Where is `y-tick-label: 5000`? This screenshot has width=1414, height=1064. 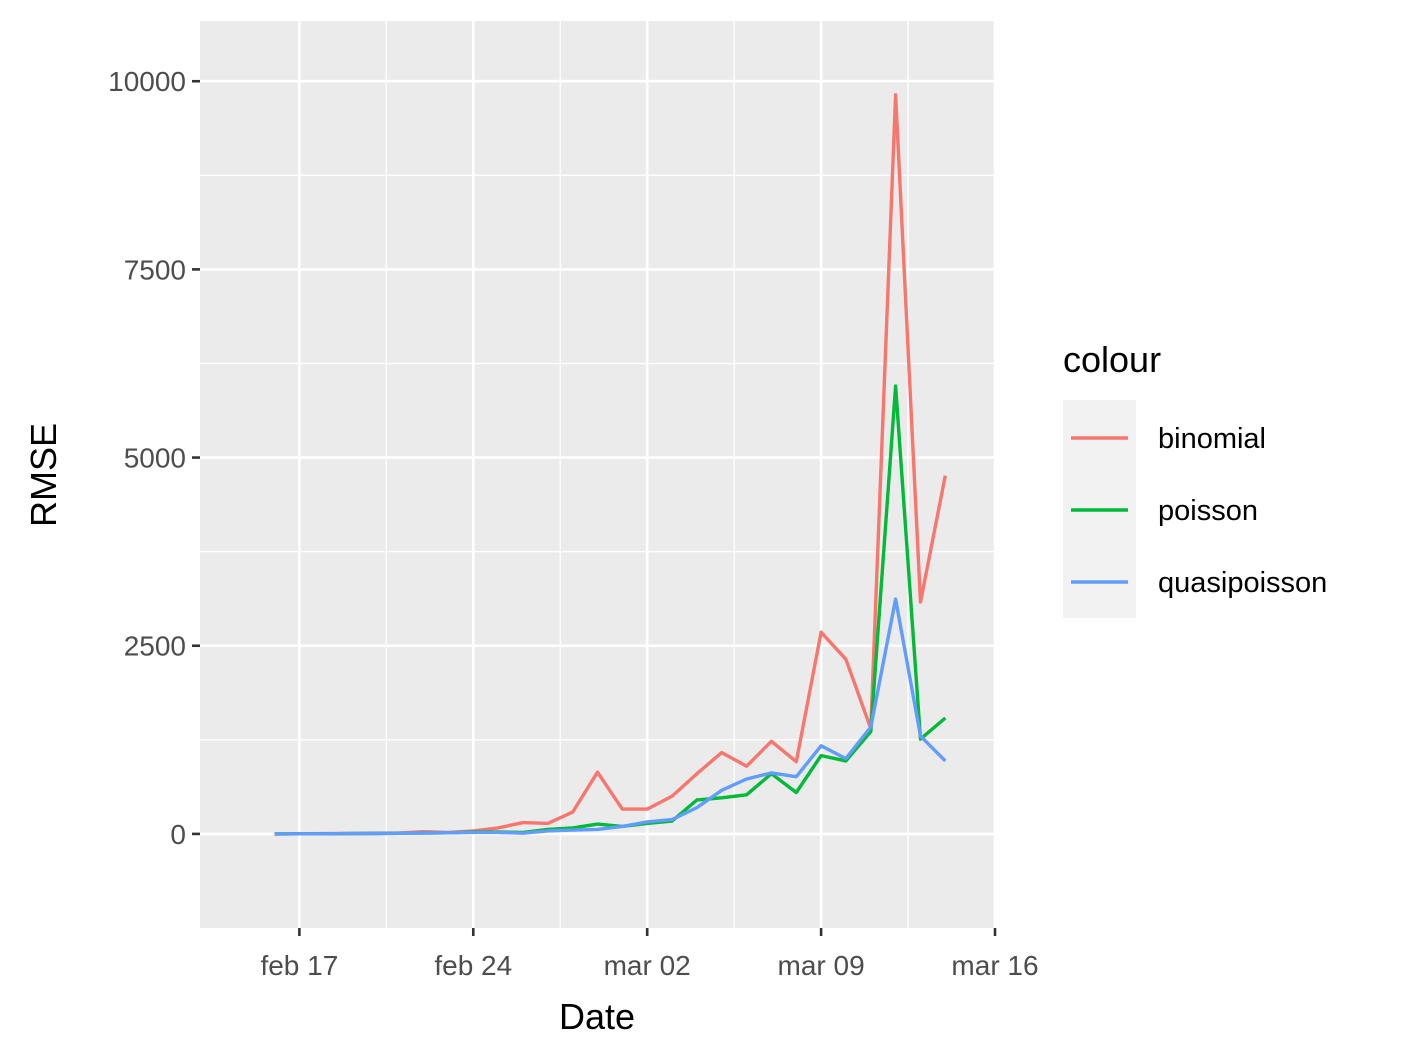 y-tick-label: 5000 is located at coordinates (155, 458).